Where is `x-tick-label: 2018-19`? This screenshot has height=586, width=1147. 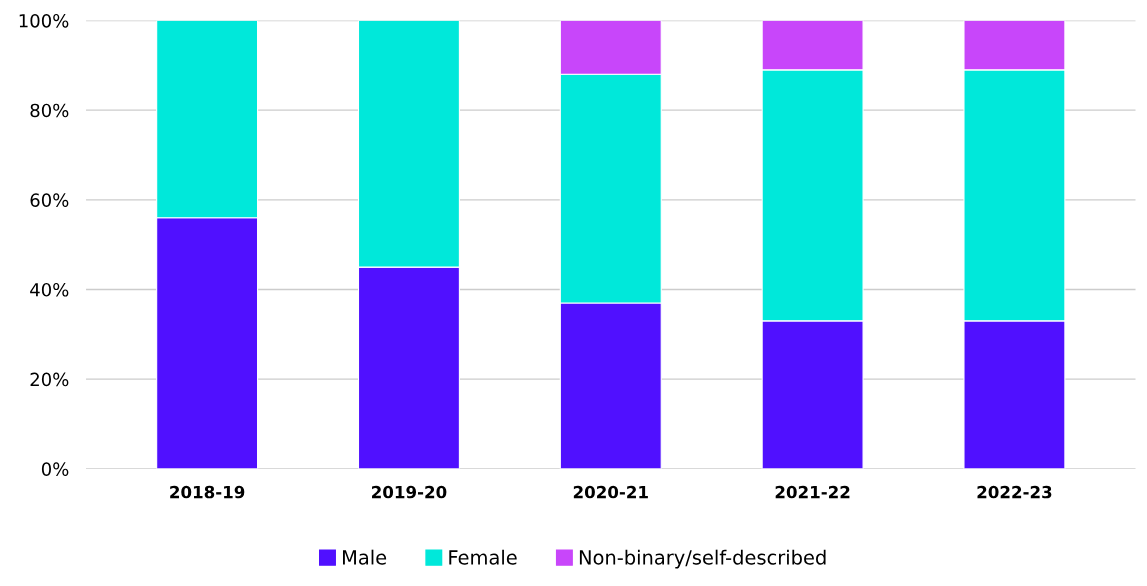 x-tick-label: 2018-19 is located at coordinates (207, 492).